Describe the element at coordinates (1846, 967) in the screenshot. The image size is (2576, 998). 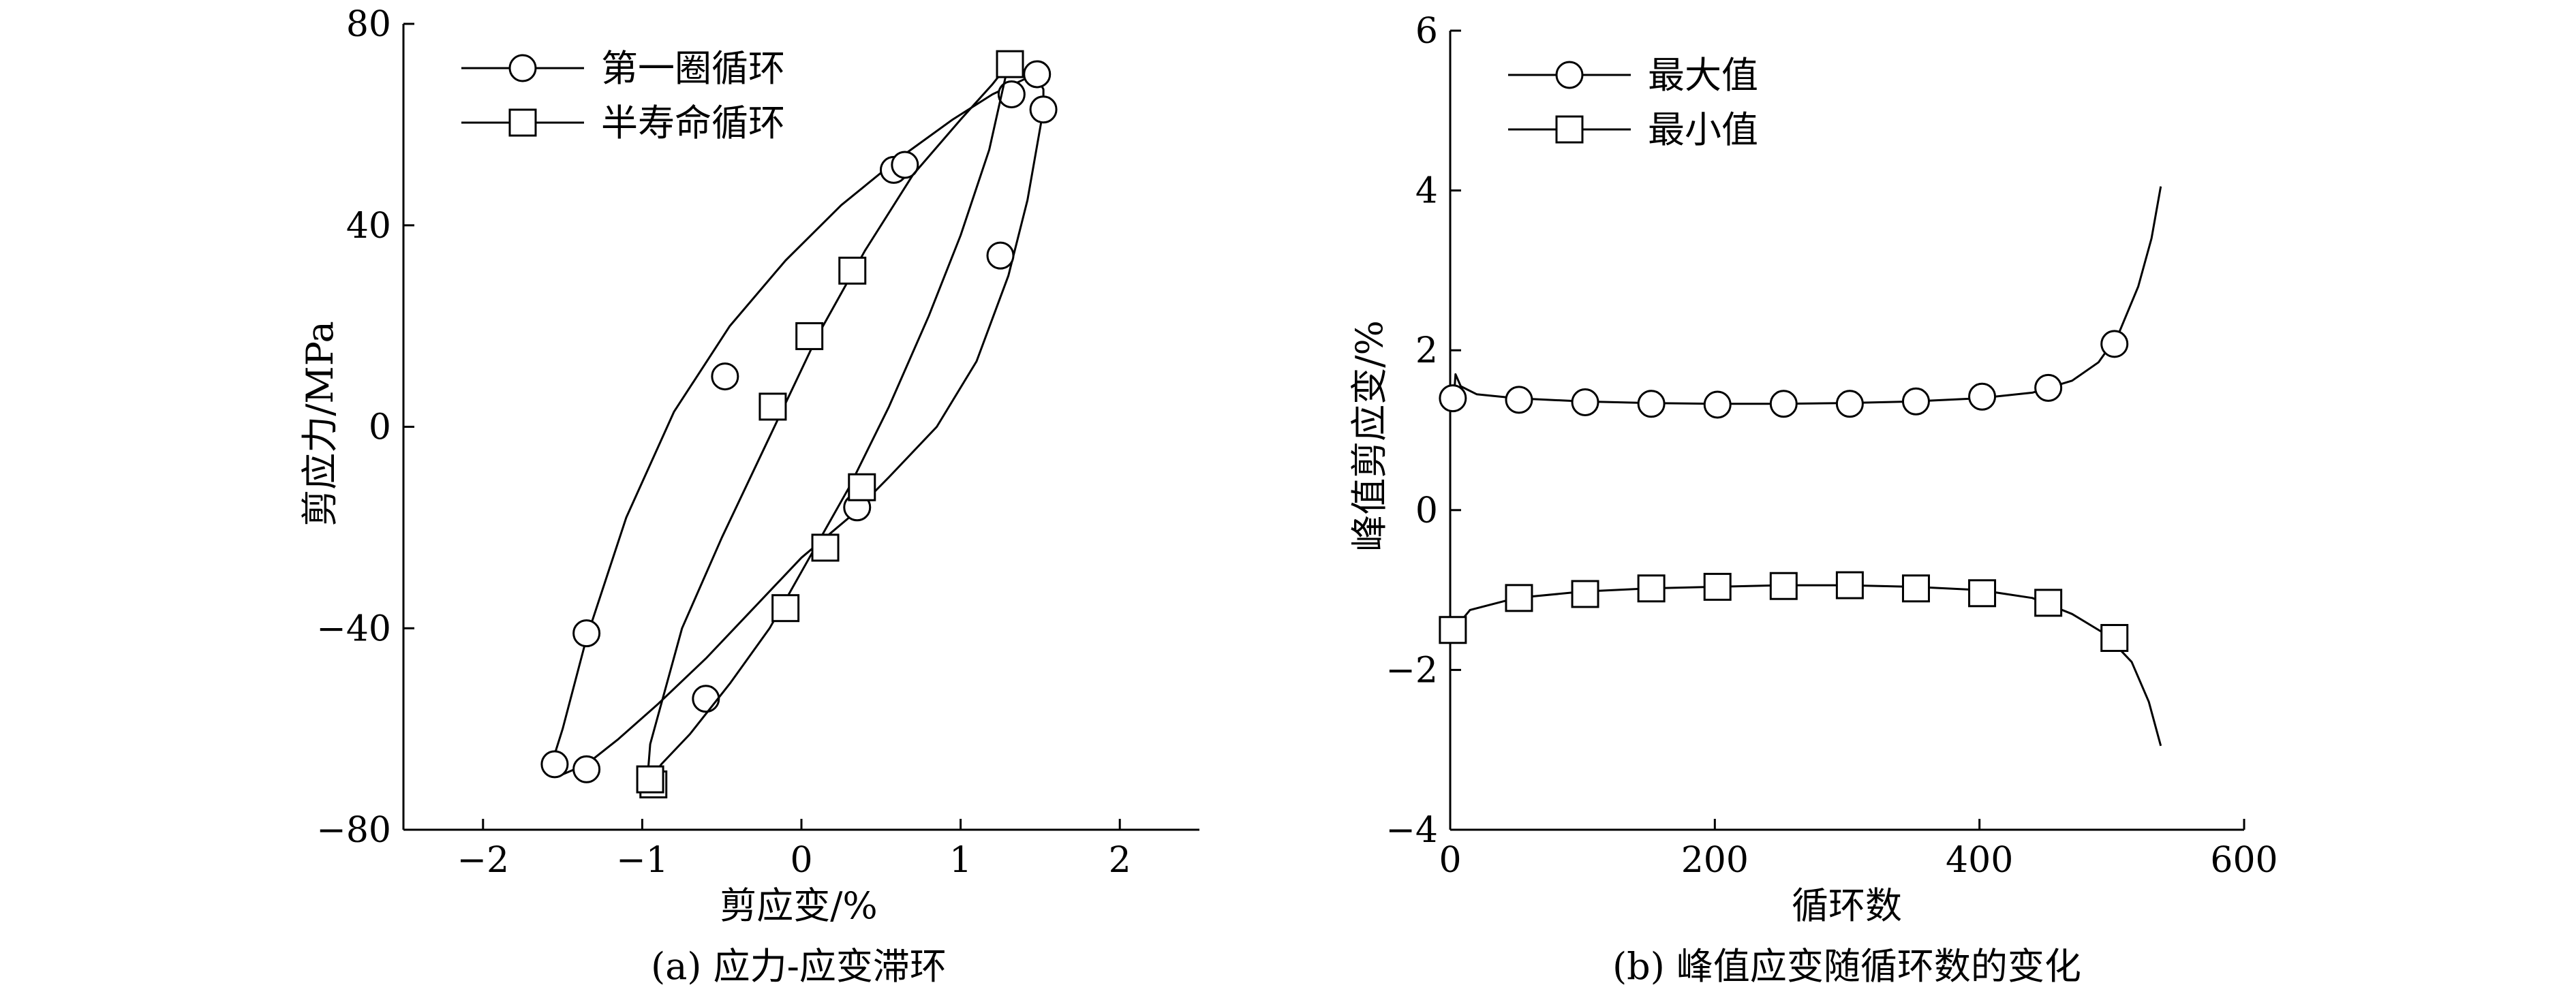
I see `chart-b-caption: (b) 峰值应变随循环数的变化` at that location.